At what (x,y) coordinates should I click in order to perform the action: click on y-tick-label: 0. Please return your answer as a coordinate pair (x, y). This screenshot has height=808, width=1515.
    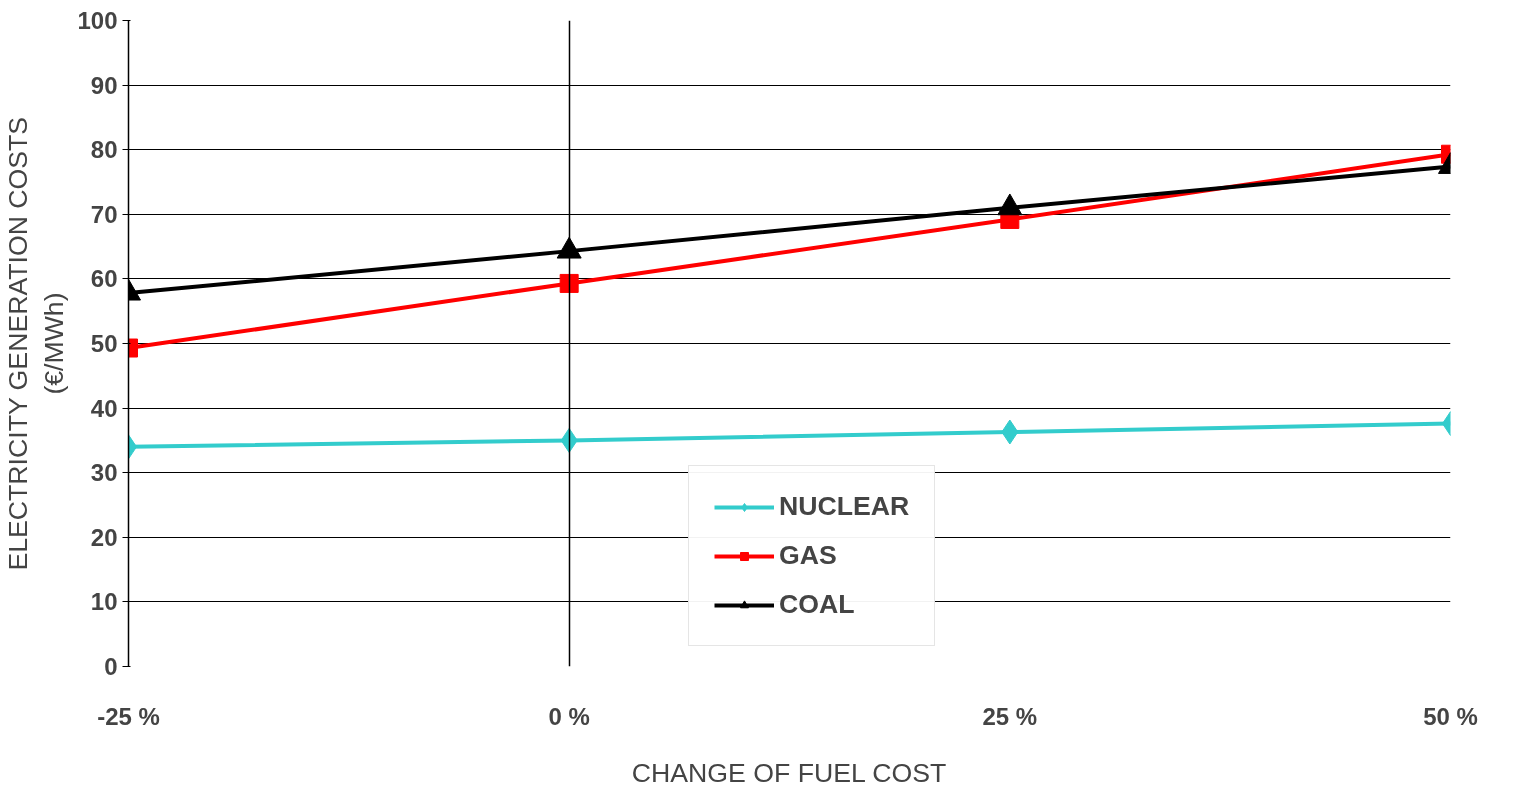
    Looking at the image, I should click on (111, 666).